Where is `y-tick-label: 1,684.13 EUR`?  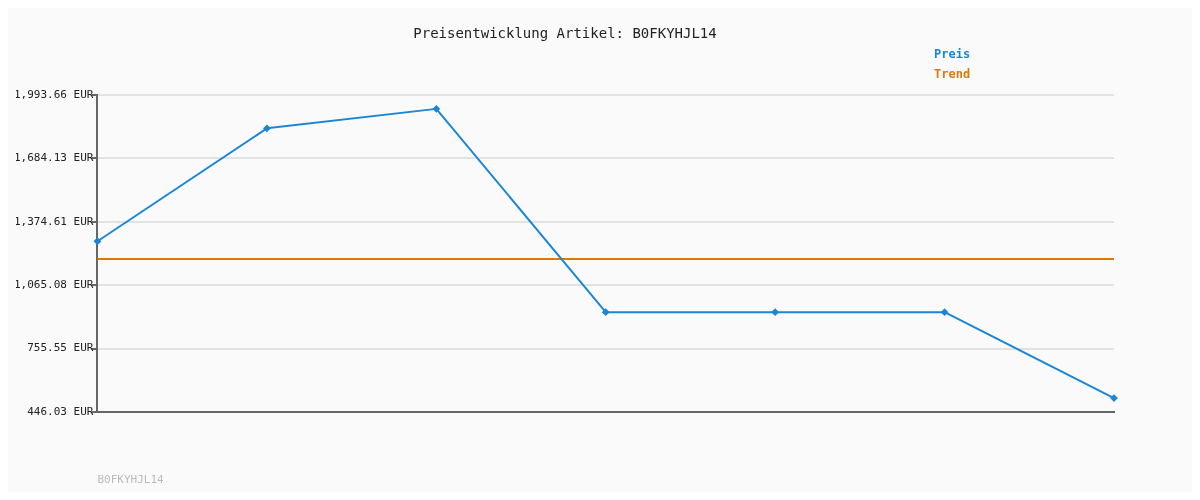 y-tick-label: 1,684.13 EUR is located at coordinates (53, 158).